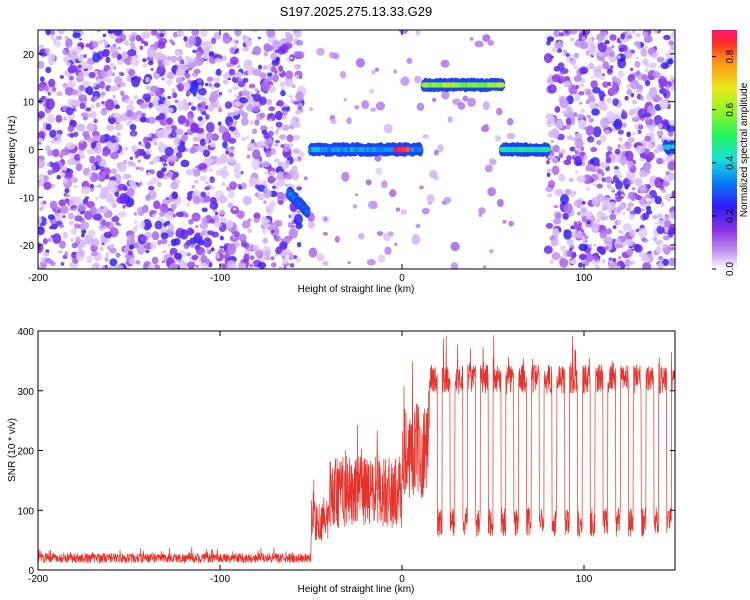  Describe the element at coordinates (744, 149) in the screenshot. I see `colorbar-label: Normalized spectral amplitude` at that location.